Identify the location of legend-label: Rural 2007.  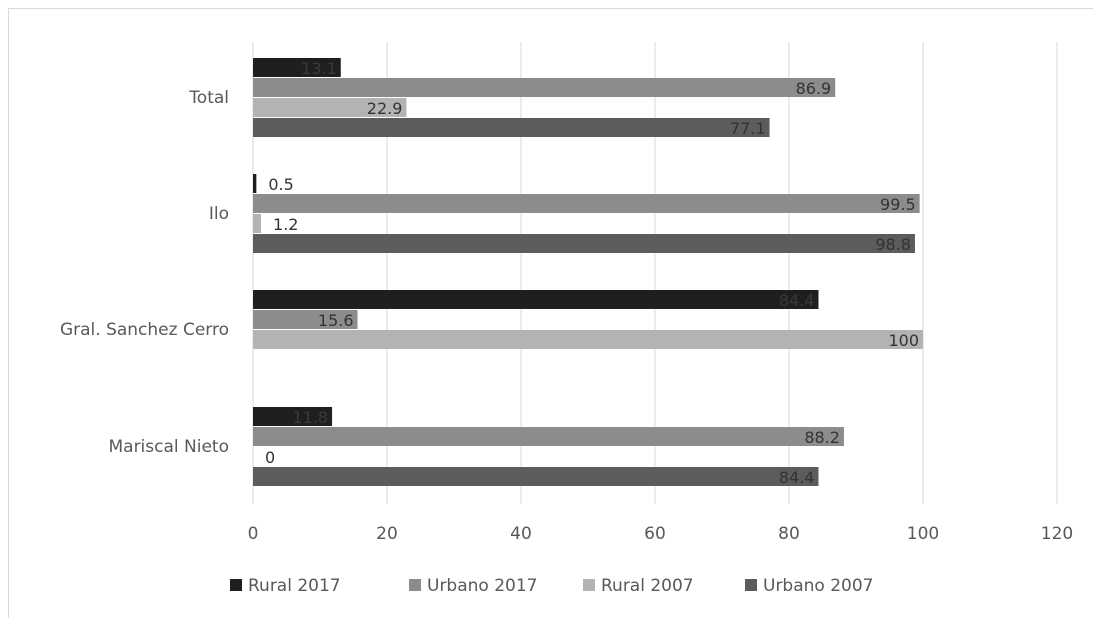
(647, 586).